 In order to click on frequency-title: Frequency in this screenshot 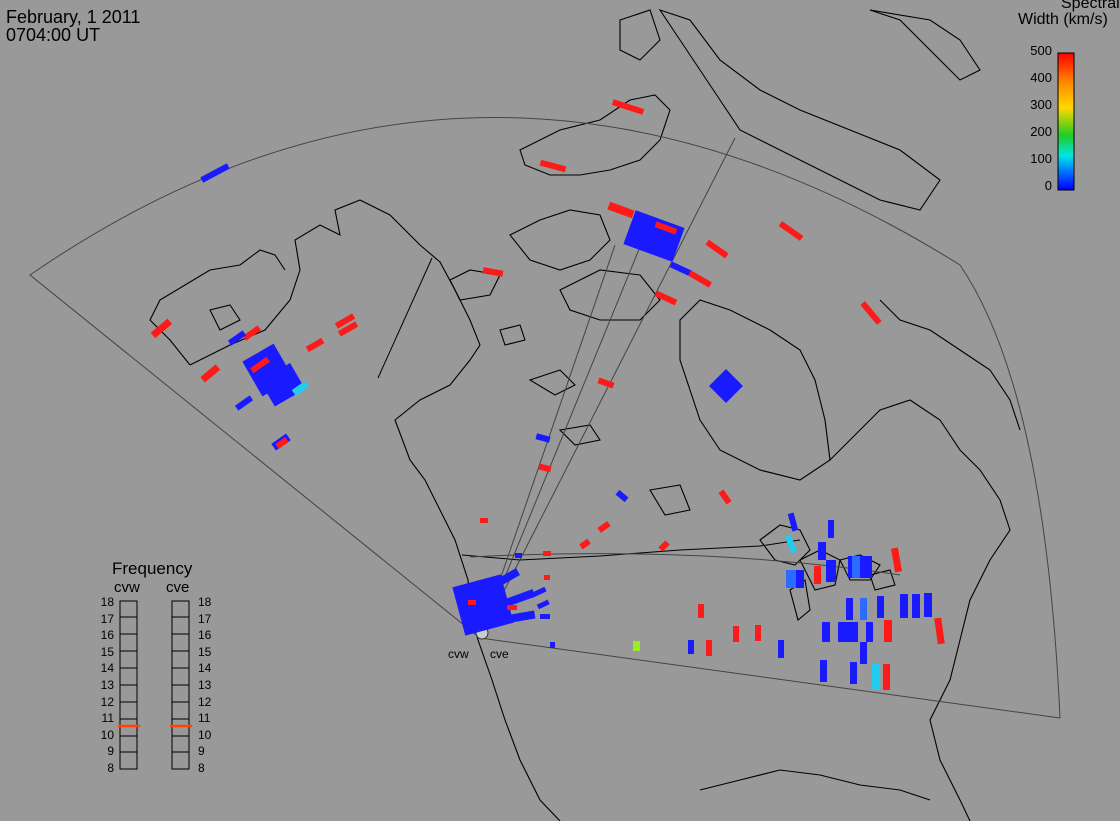, I will do `click(152, 568)`.